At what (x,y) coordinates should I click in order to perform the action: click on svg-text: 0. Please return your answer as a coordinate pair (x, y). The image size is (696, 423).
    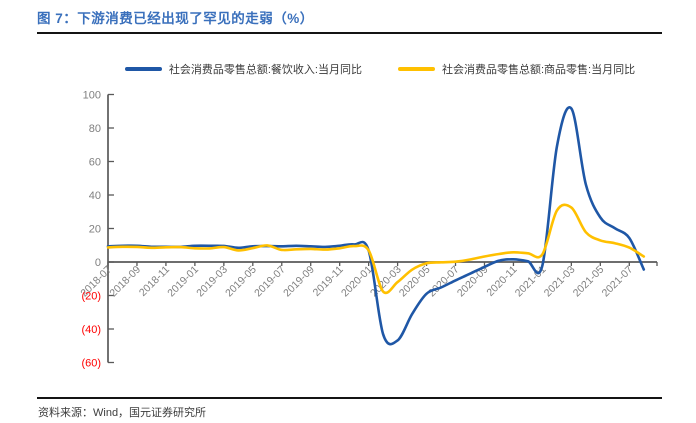
    Looking at the image, I should click on (98, 263).